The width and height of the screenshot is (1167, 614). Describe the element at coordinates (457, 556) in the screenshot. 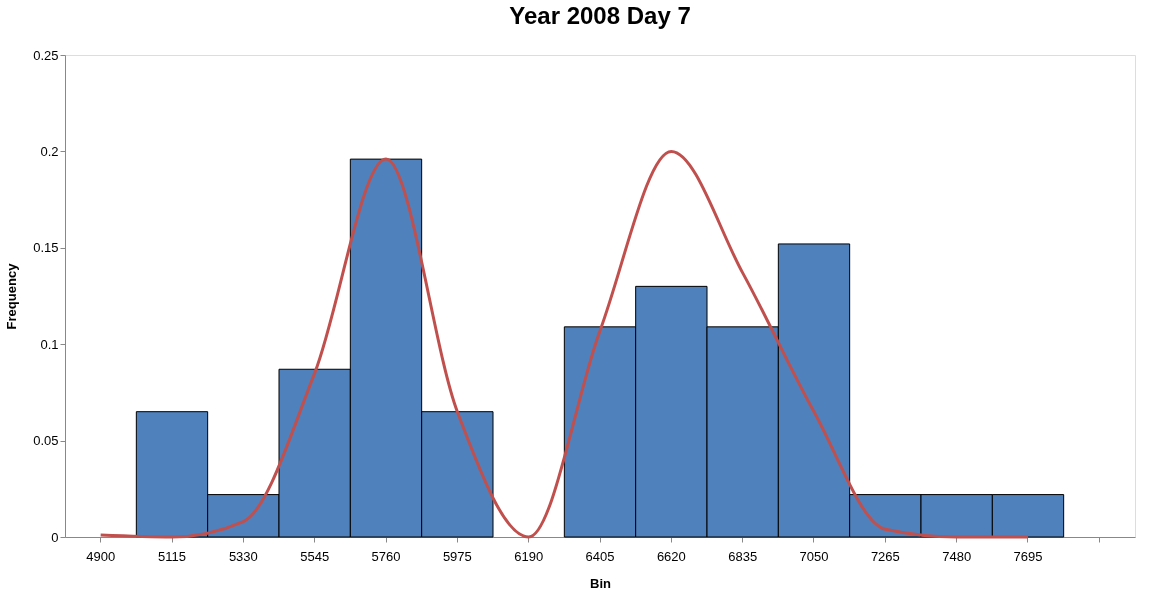

I see `x-tick-label: 5975` at that location.